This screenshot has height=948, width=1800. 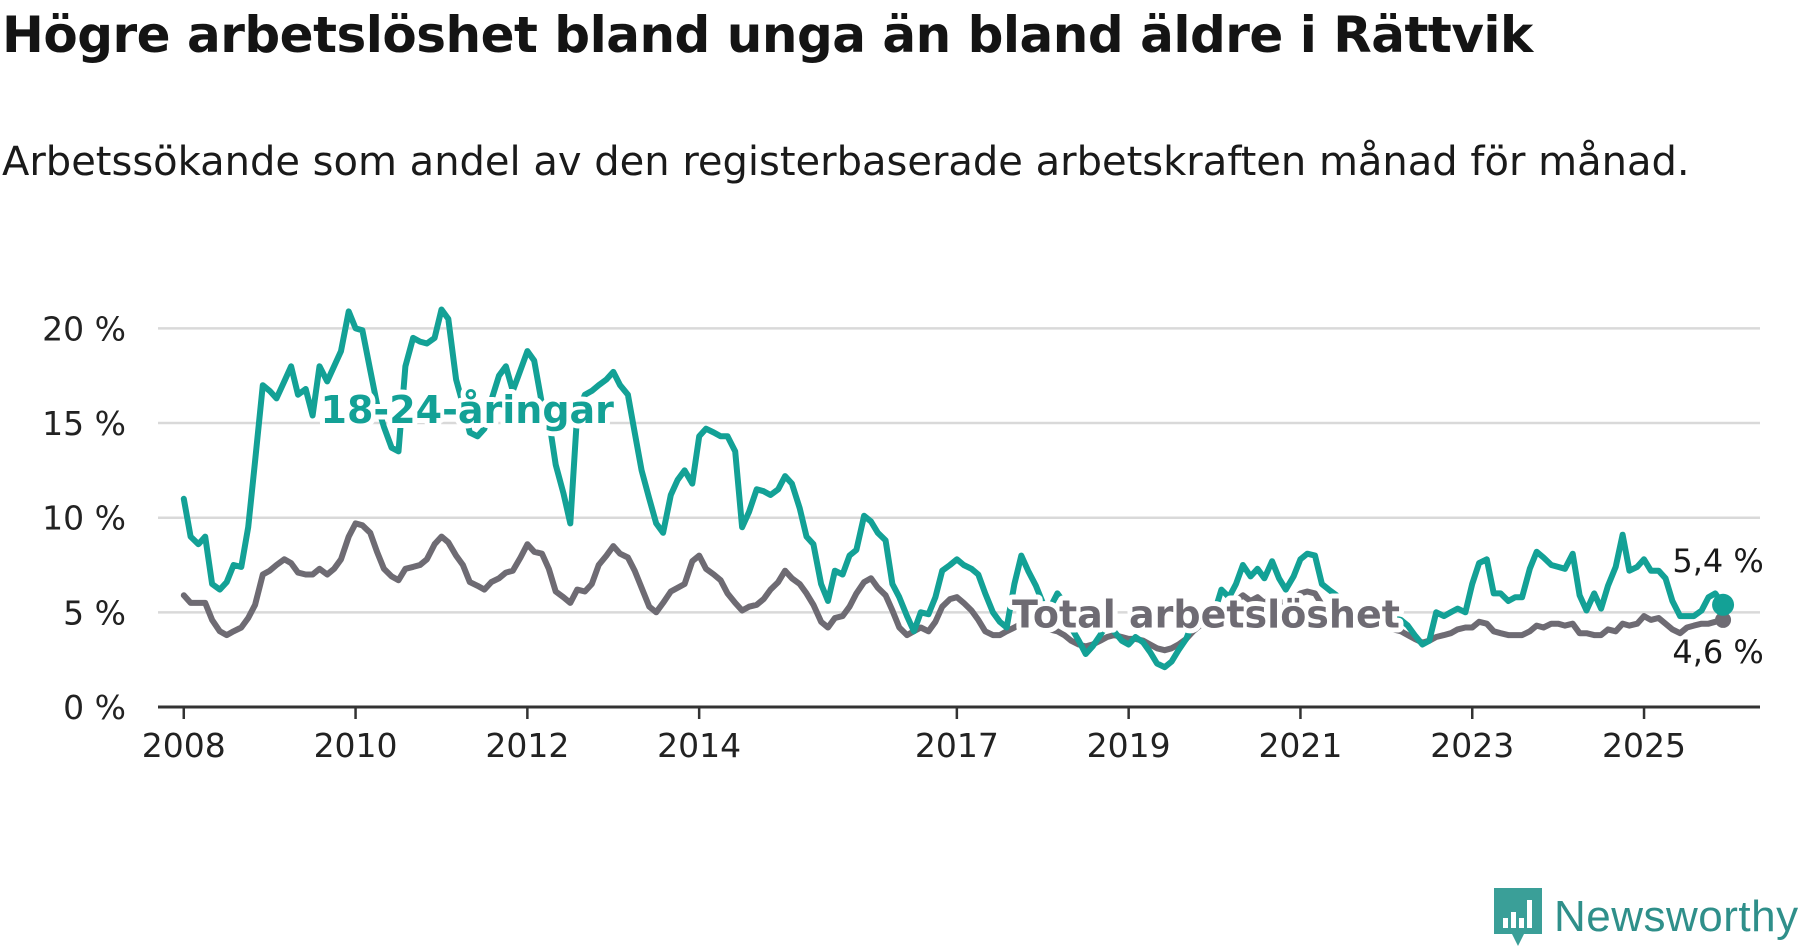 I want to click on y-tick-label: 20 %, so click(x=84, y=328).